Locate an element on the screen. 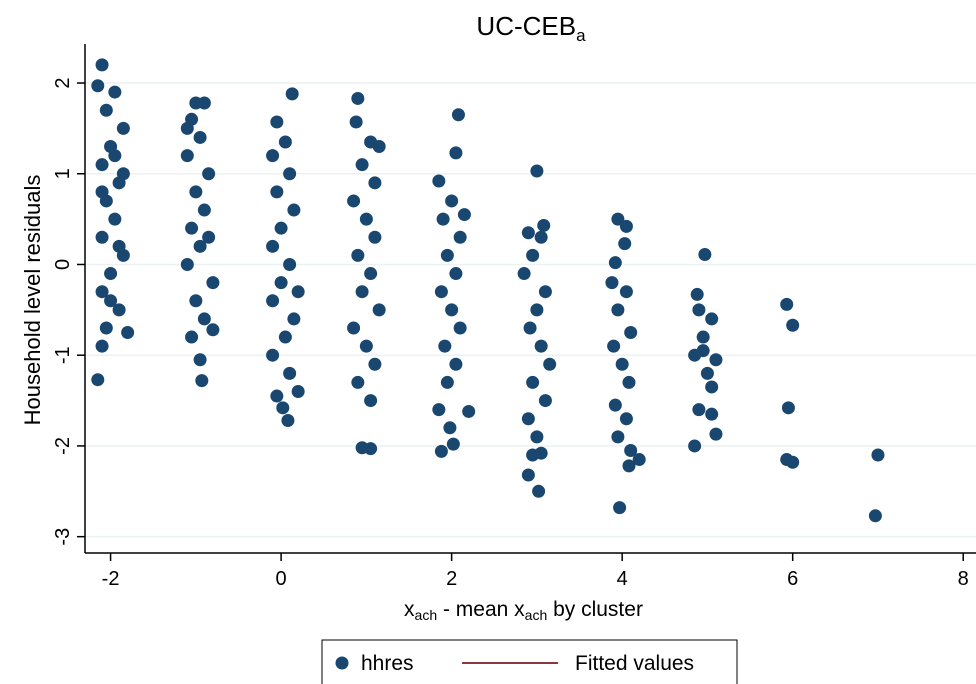 The height and width of the screenshot is (684, 976). legend-label: Fitted values is located at coordinates (634, 663).